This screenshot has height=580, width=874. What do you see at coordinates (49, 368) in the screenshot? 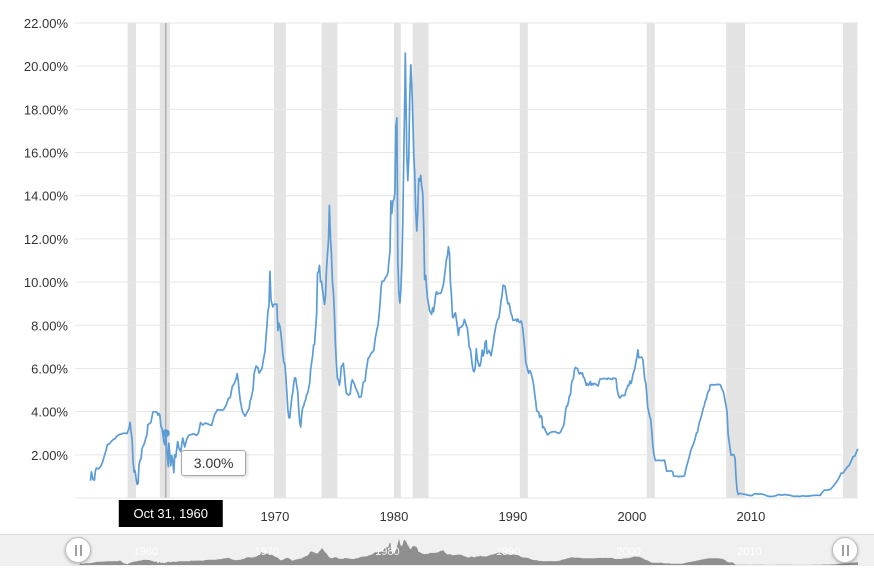
I see `svg-text: 6.00%` at bounding box center [49, 368].